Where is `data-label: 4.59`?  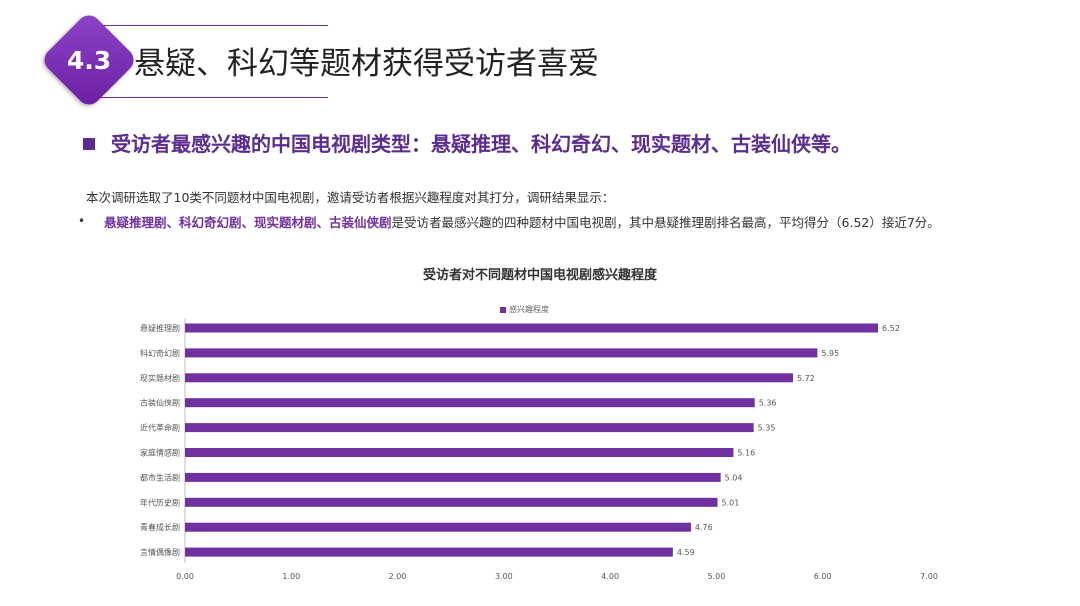
data-label: 4.59 is located at coordinates (686, 552).